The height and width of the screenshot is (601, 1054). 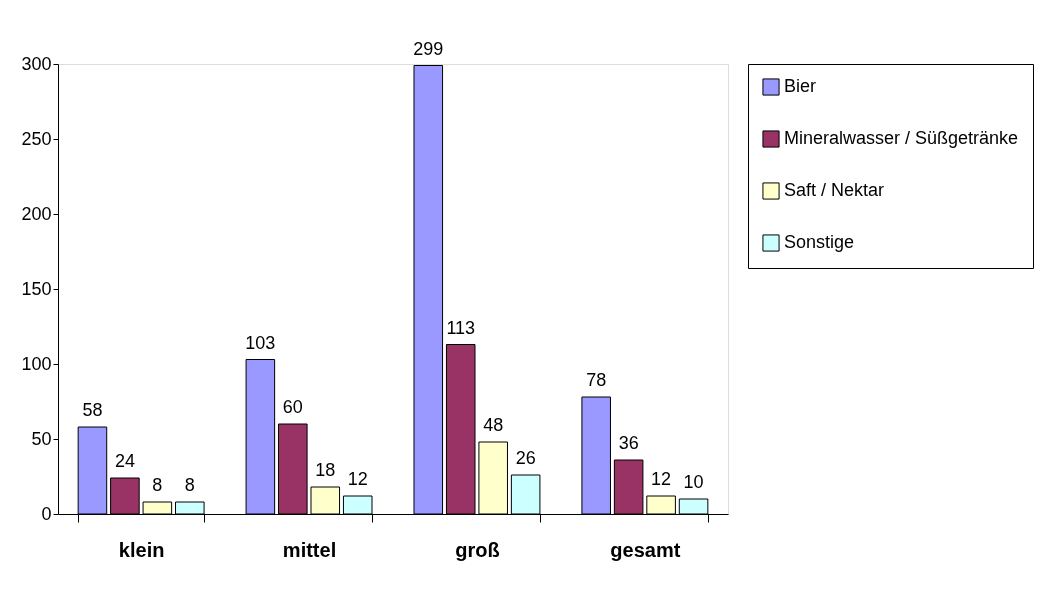 What do you see at coordinates (36, 138) in the screenshot?
I see `y-tick-label: 250` at bounding box center [36, 138].